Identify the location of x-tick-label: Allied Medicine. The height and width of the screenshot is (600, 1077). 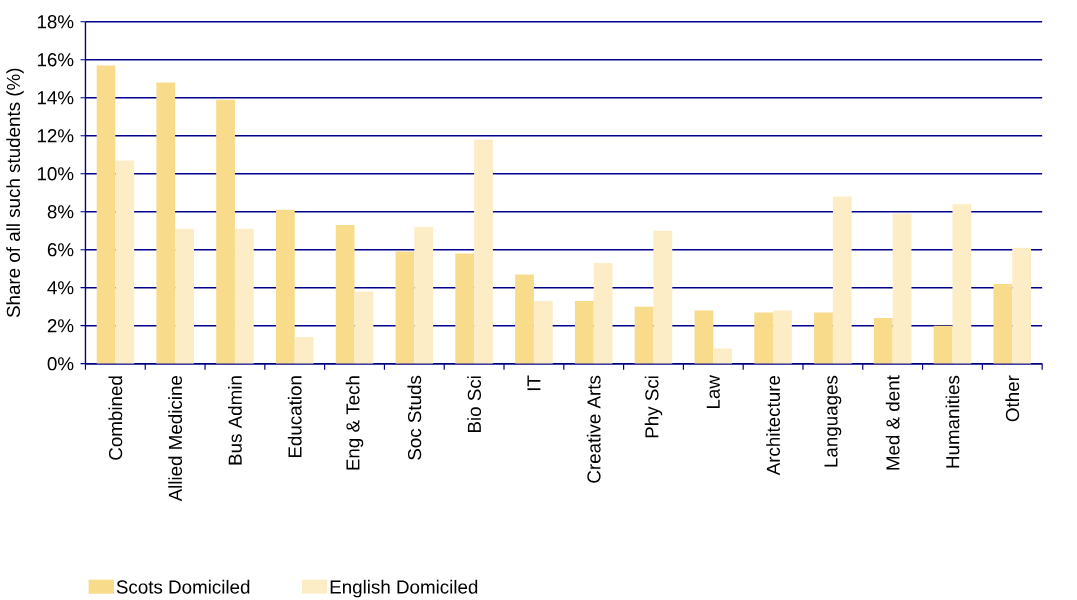
(175, 438).